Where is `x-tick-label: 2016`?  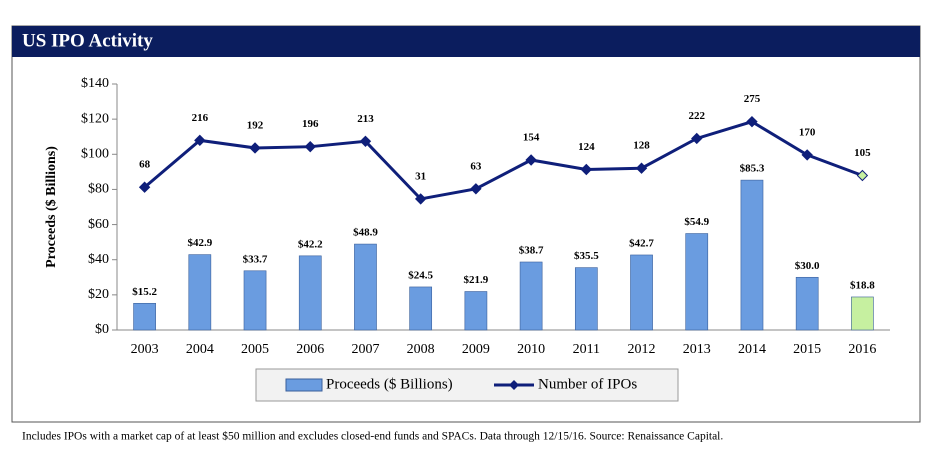 x-tick-label: 2016 is located at coordinates (862, 349).